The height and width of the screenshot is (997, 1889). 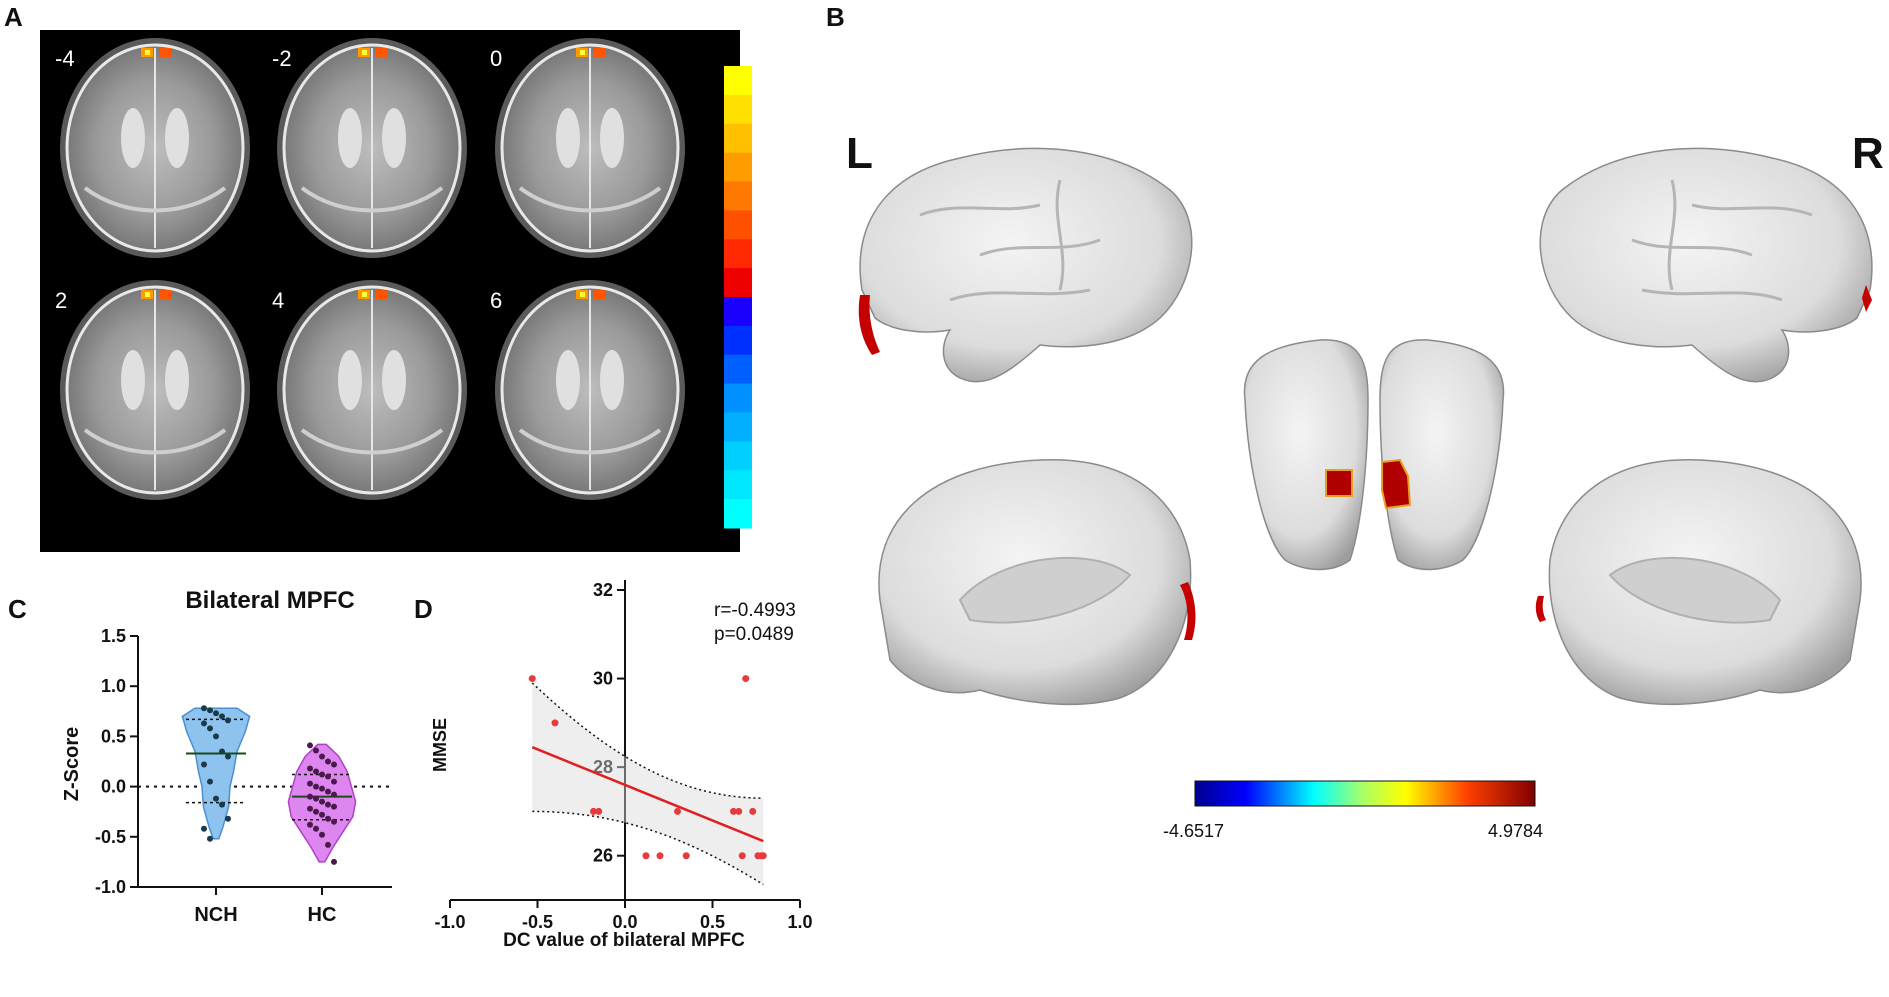 What do you see at coordinates (269, 600) in the screenshot?
I see `violin-title: Bilateral MPFC` at bounding box center [269, 600].